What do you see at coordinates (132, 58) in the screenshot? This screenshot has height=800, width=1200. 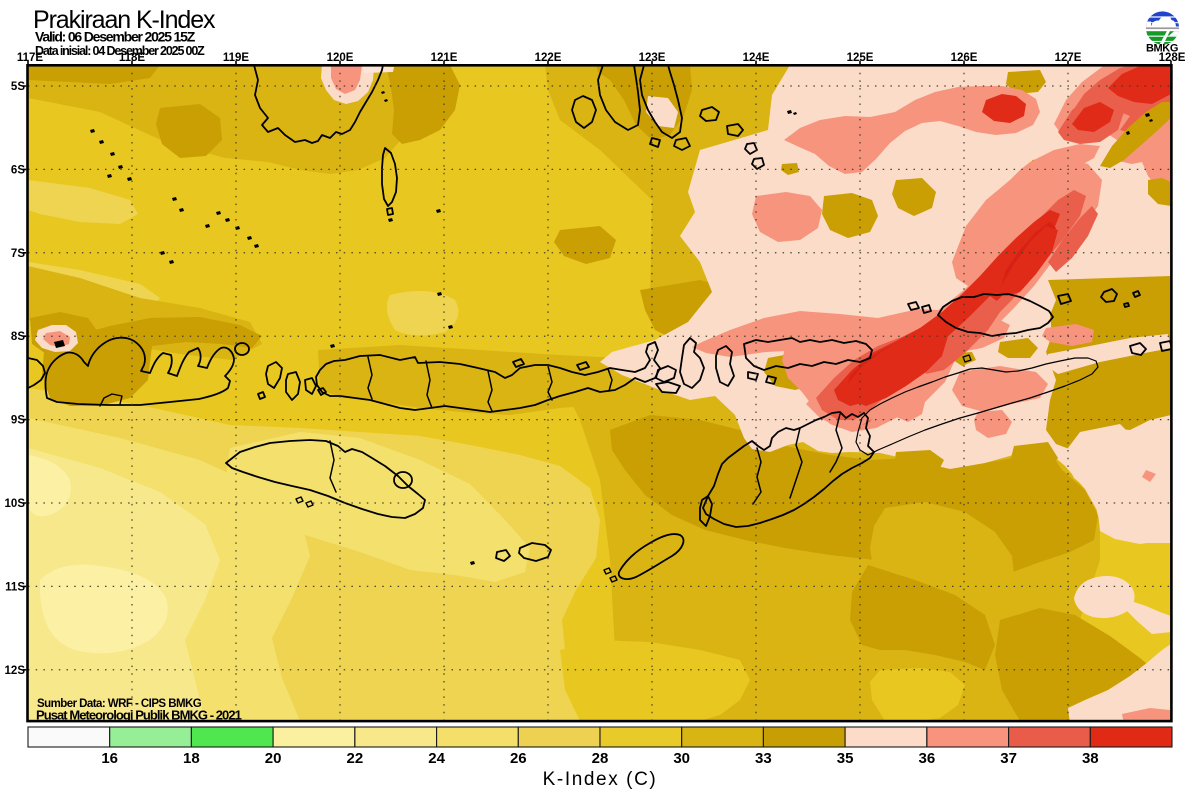 I see `svg-text: 118E` at bounding box center [132, 58].